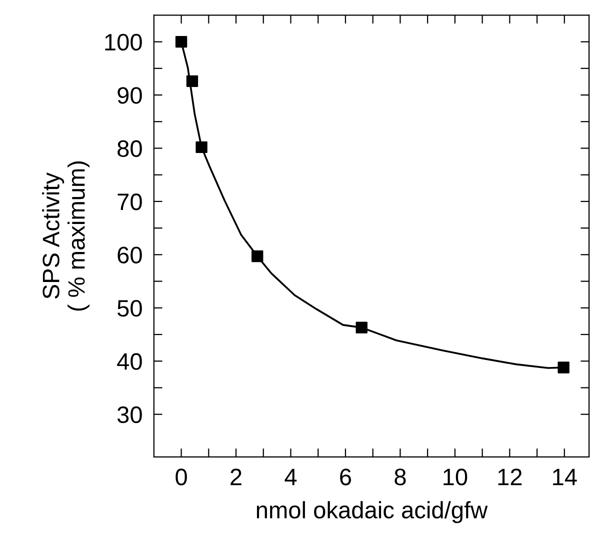 The width and height of the screenshot is (592, 542). What do you see at coordinates (565, 477) in the screenshot?
I see `x-tick-label: 14` at bounding box center [565, 477].